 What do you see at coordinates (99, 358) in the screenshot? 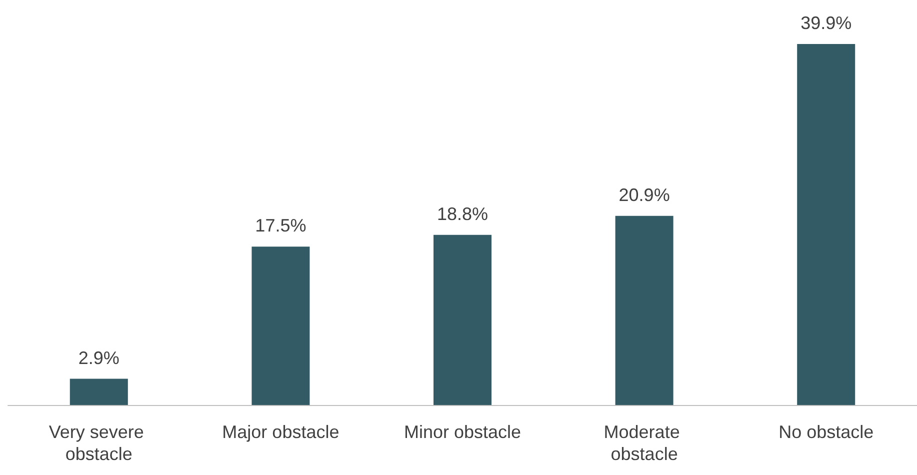
I see `data-label: 2.9%` at bounding box center [99, 358].